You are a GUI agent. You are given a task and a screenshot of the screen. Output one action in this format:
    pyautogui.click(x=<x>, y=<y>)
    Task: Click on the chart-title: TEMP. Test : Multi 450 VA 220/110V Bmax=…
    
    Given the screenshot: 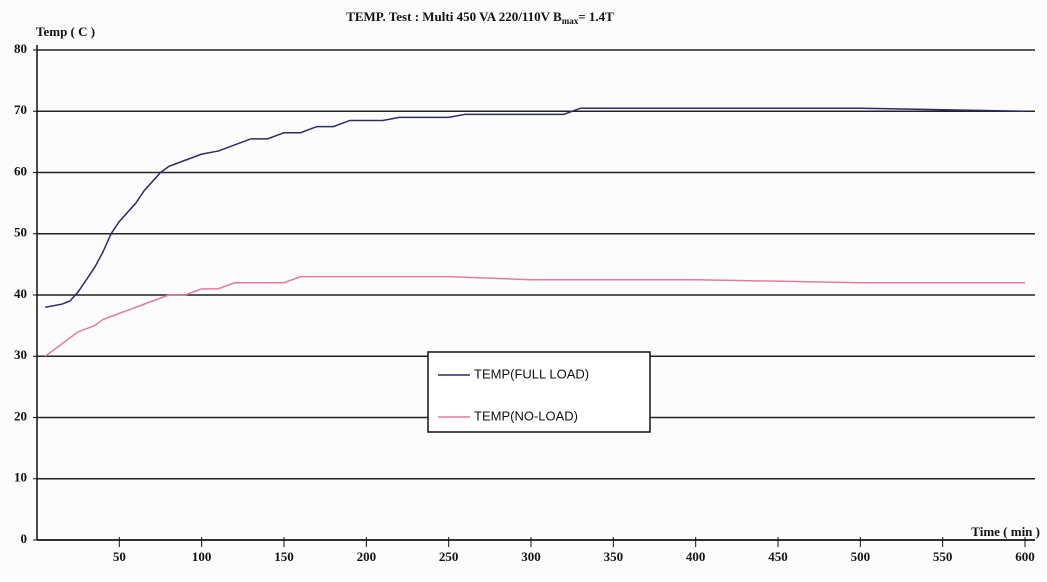 What is the action you would take?
    pyautogui.click(x=480, y=17)
    